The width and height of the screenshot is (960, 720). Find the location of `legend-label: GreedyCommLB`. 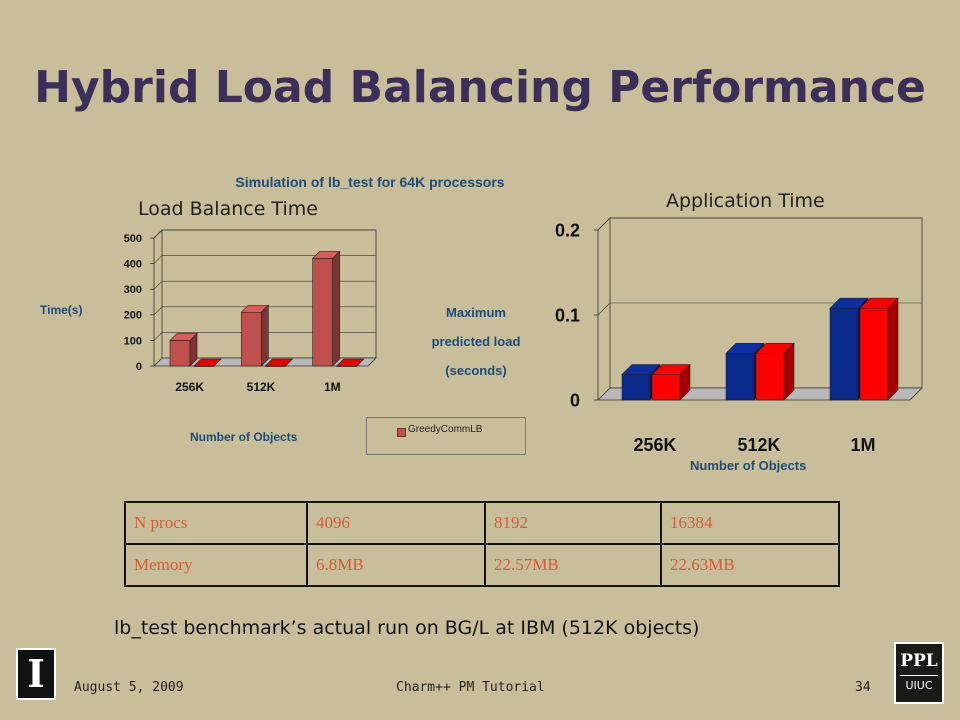

legend-label: GreedyCommLB is located at coordinates (445, 429).